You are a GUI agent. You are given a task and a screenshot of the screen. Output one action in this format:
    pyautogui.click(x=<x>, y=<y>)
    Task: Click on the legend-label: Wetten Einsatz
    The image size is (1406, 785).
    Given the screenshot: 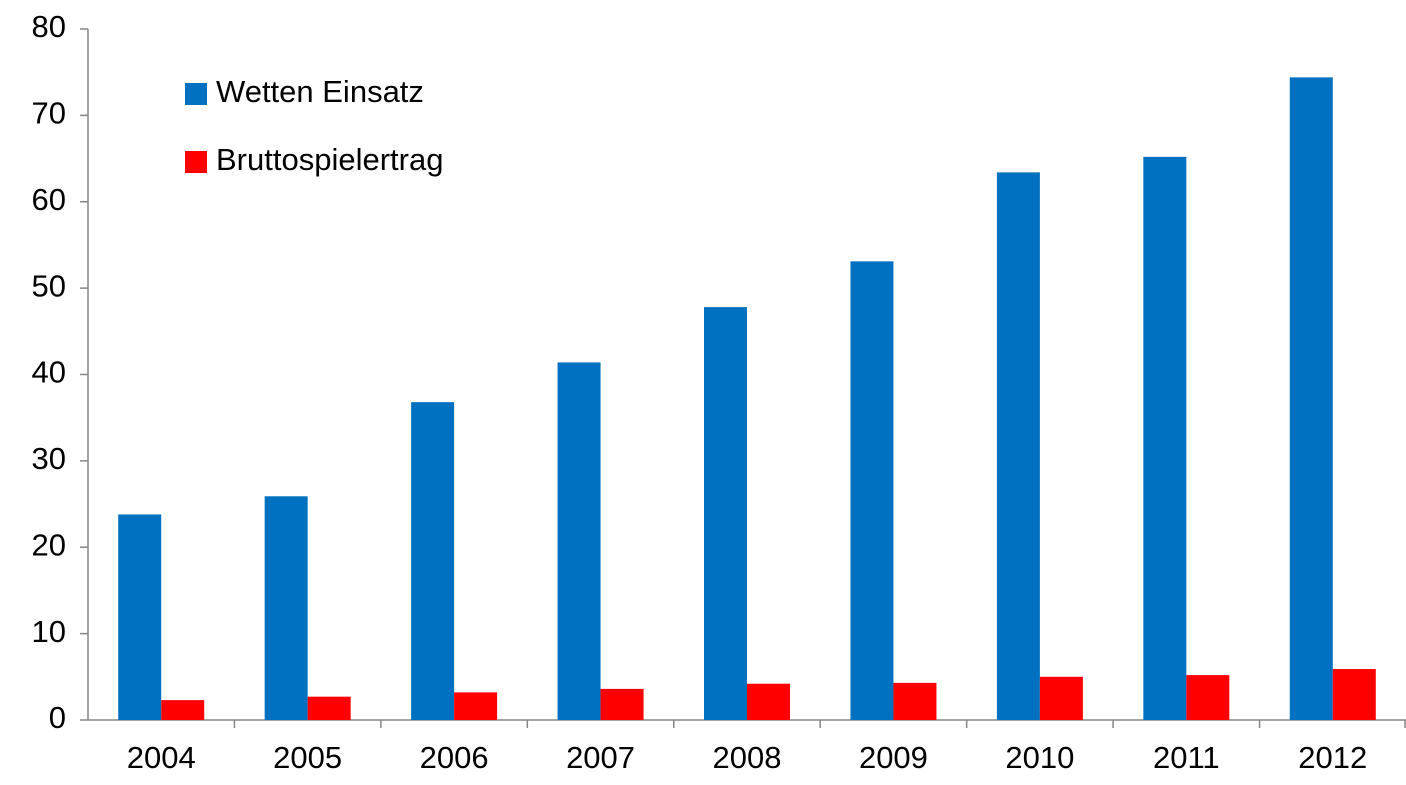 What is the action you would take?
    pyautogui.click(x=320, y=91)
    